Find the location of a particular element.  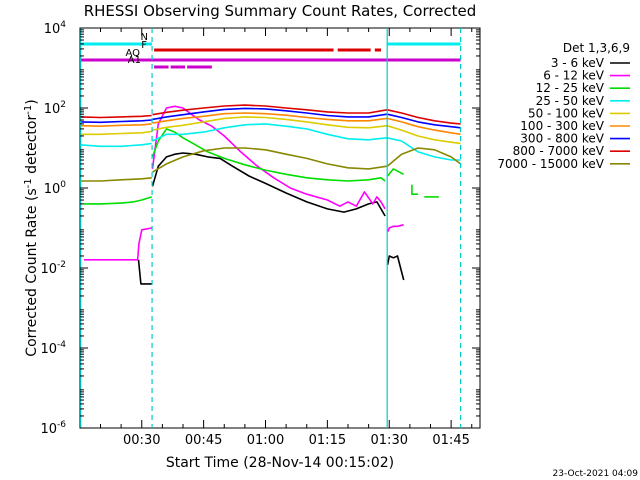

y-tick-label-3: 10⁰ is located at coordinates (55, 188).